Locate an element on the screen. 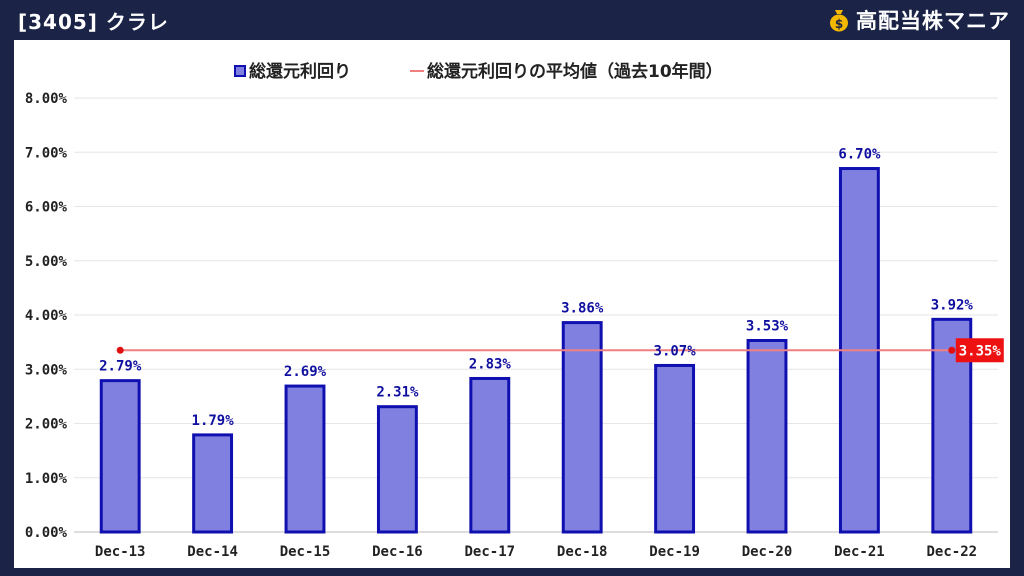 The width and height of the screenshot is (1024, 576). legend: 総還元利回り 総還元利回りの平均値（過去10年間） is located at coordinates (478, 71).